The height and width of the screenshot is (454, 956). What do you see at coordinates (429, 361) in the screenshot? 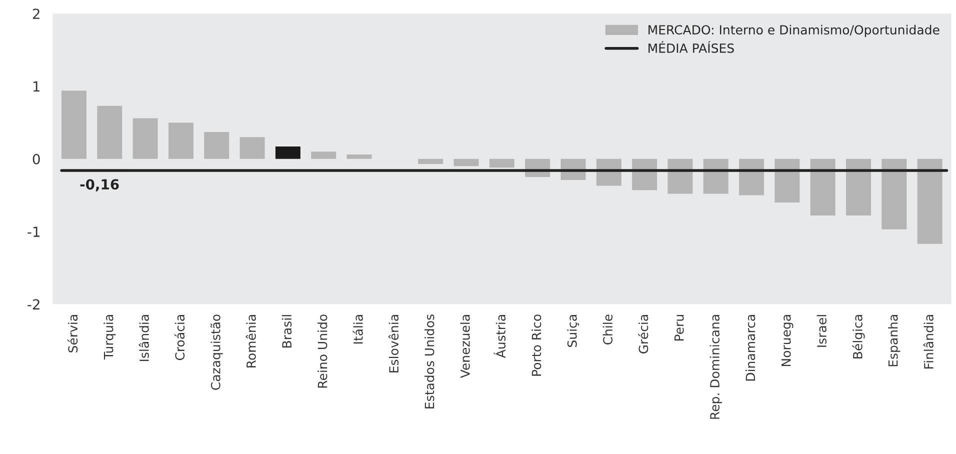
I see `x-tick-label: Estados Unidos` at bounding box center [429, 361].